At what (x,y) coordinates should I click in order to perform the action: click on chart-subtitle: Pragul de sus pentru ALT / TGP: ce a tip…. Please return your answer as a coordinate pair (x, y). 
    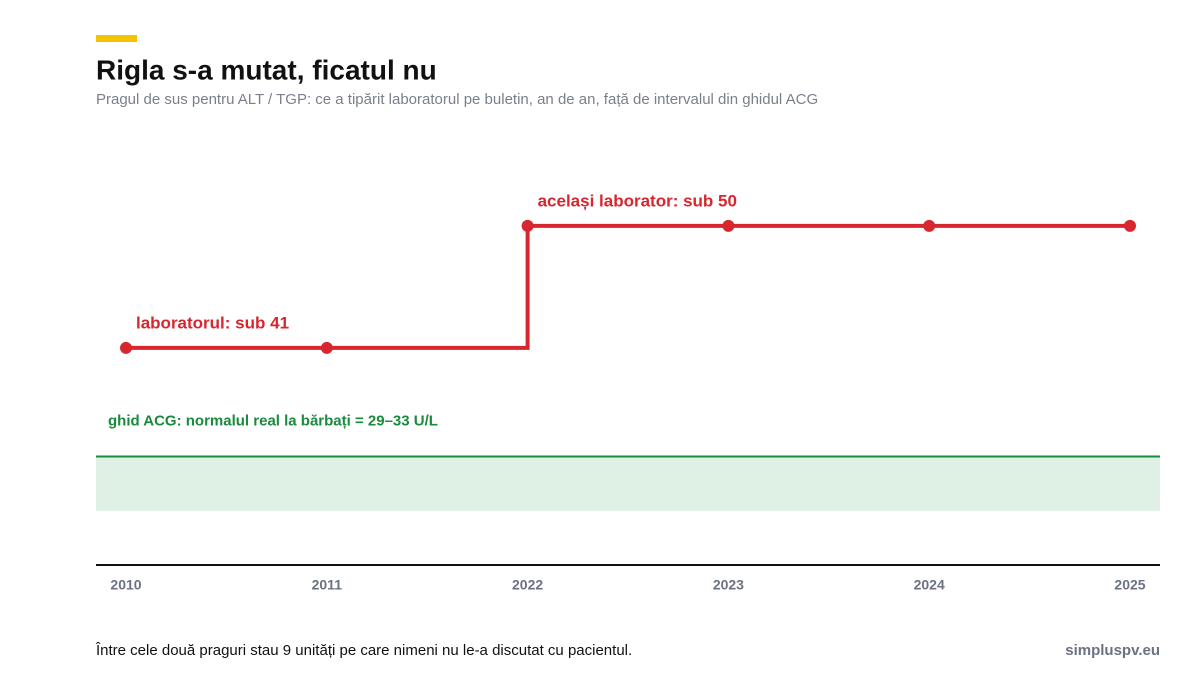
    Looking at the image, I should click on (457, 99).